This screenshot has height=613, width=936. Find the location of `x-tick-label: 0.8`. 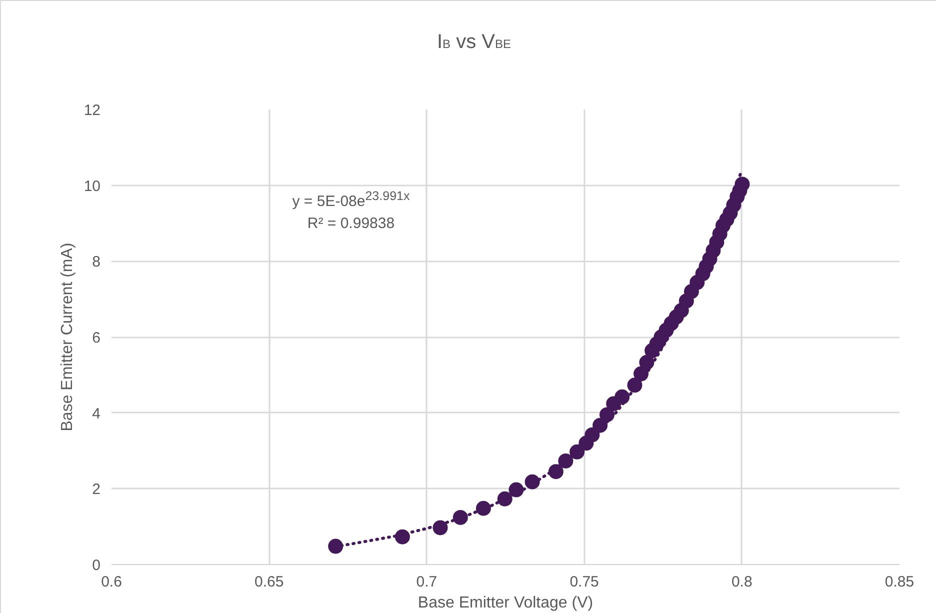

x-tick-label: 0.8 is located at coordinates (741, 582).